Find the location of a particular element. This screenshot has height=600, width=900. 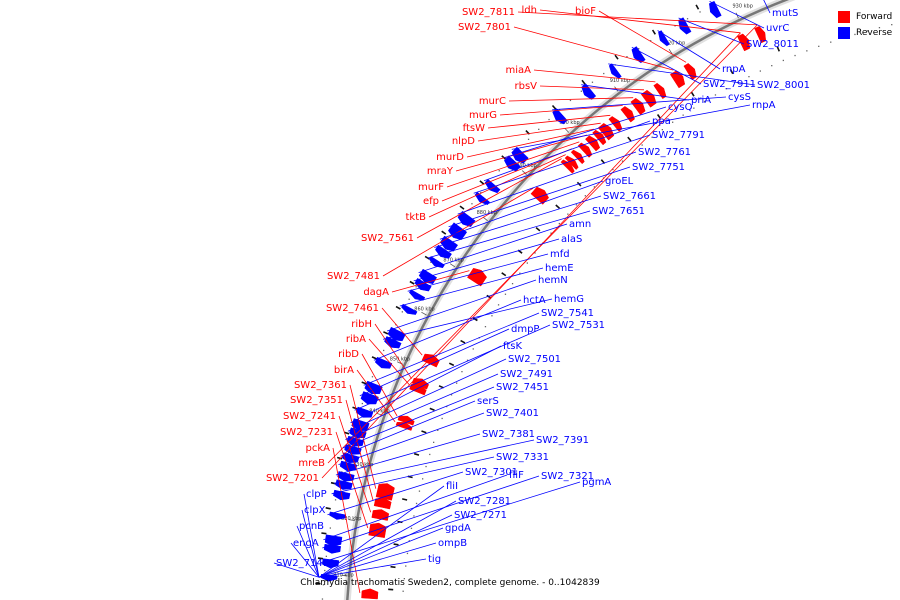

reverse-gene-label: SW2_7401 is located at coordinates (512, 413).